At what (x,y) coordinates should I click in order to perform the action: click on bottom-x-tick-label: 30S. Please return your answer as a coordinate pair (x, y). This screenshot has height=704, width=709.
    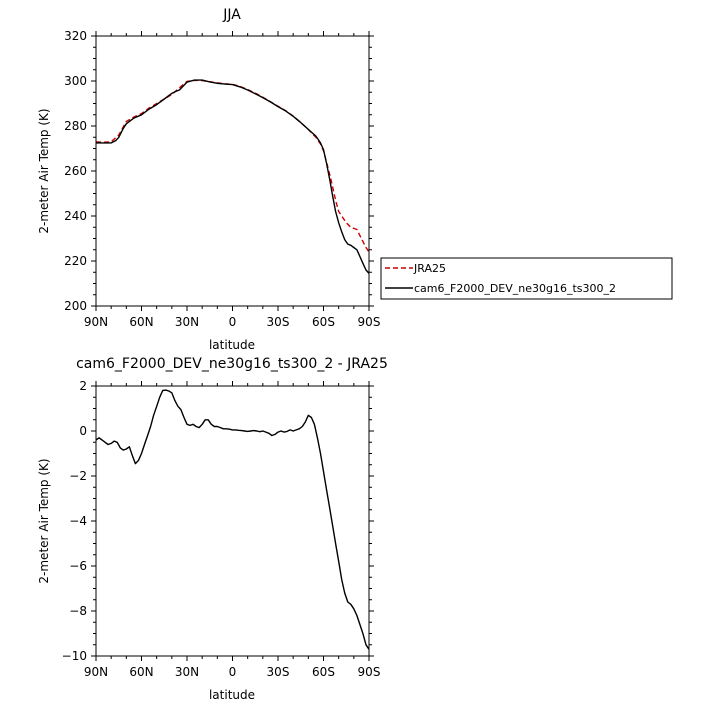
    Looking at the image, I should click on (278, 672).